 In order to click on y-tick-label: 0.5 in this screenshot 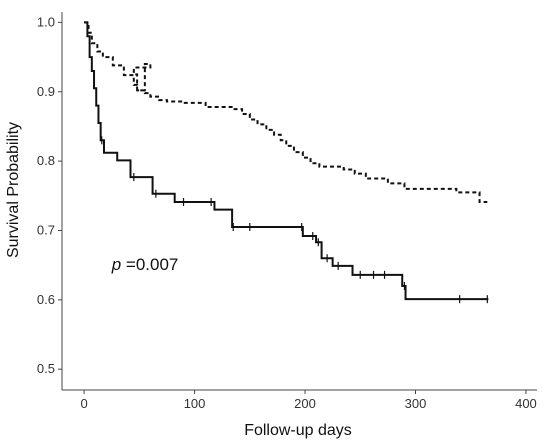, I will do `click(46, 368)`.